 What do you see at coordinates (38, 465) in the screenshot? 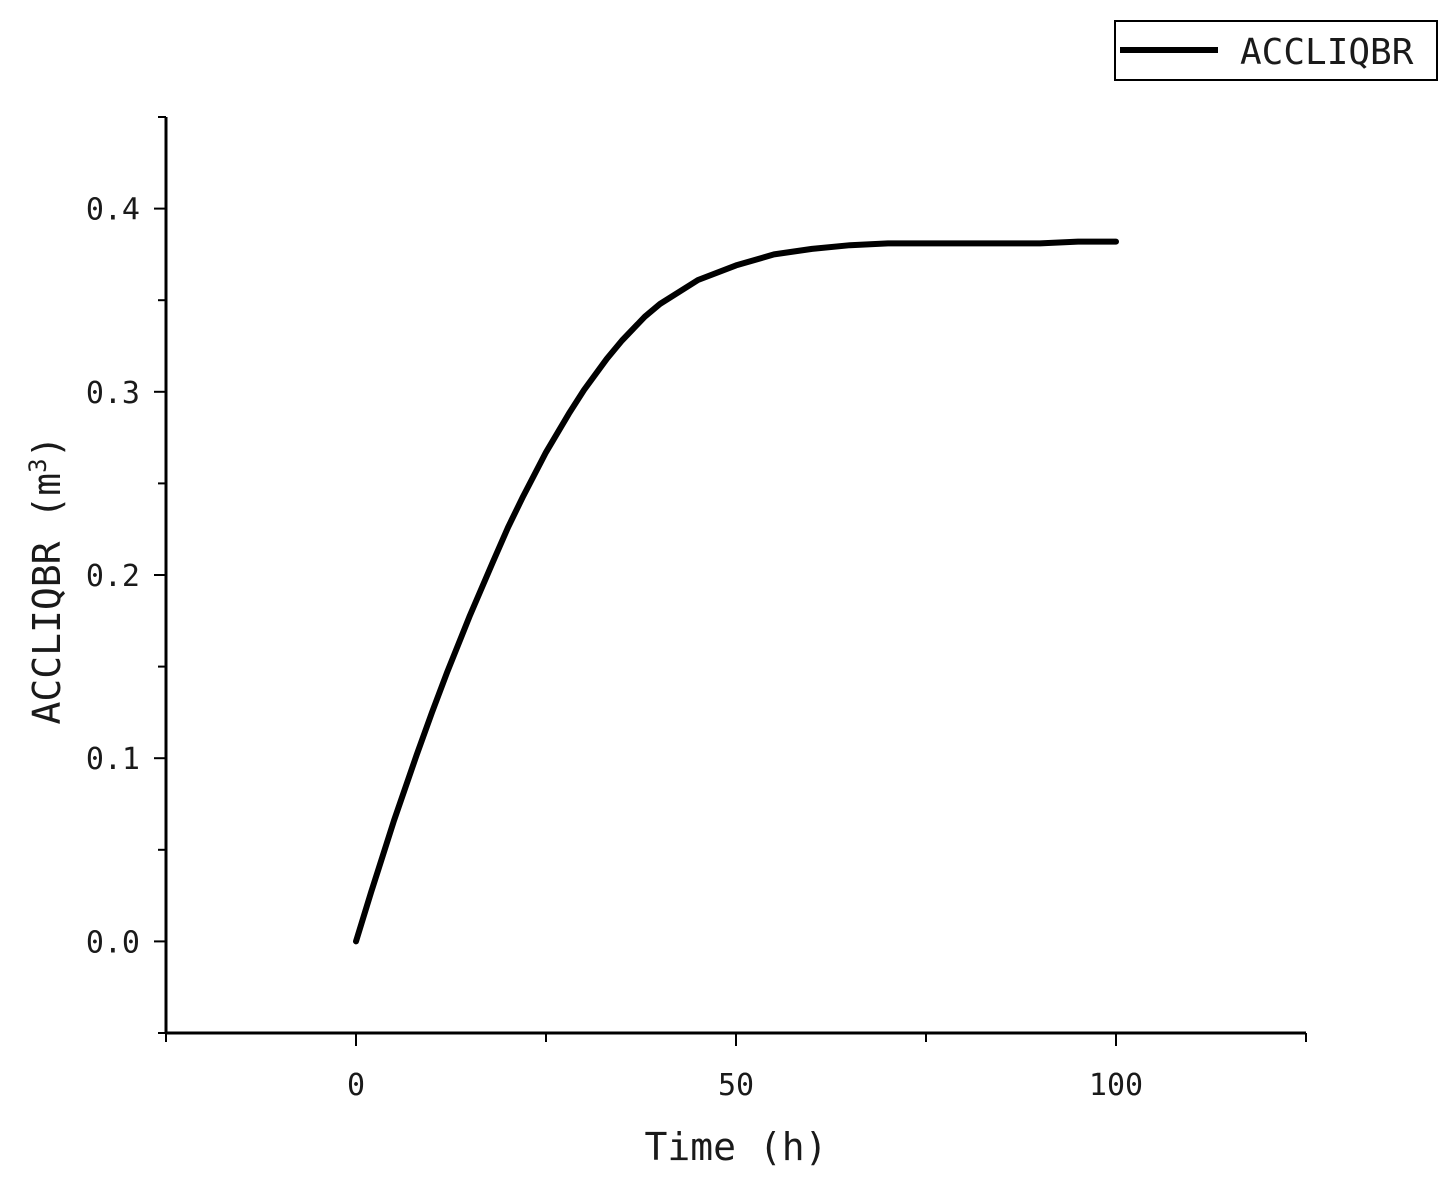
I see `y-axis-title-superscript: 3` at bounding box center [38, 465].